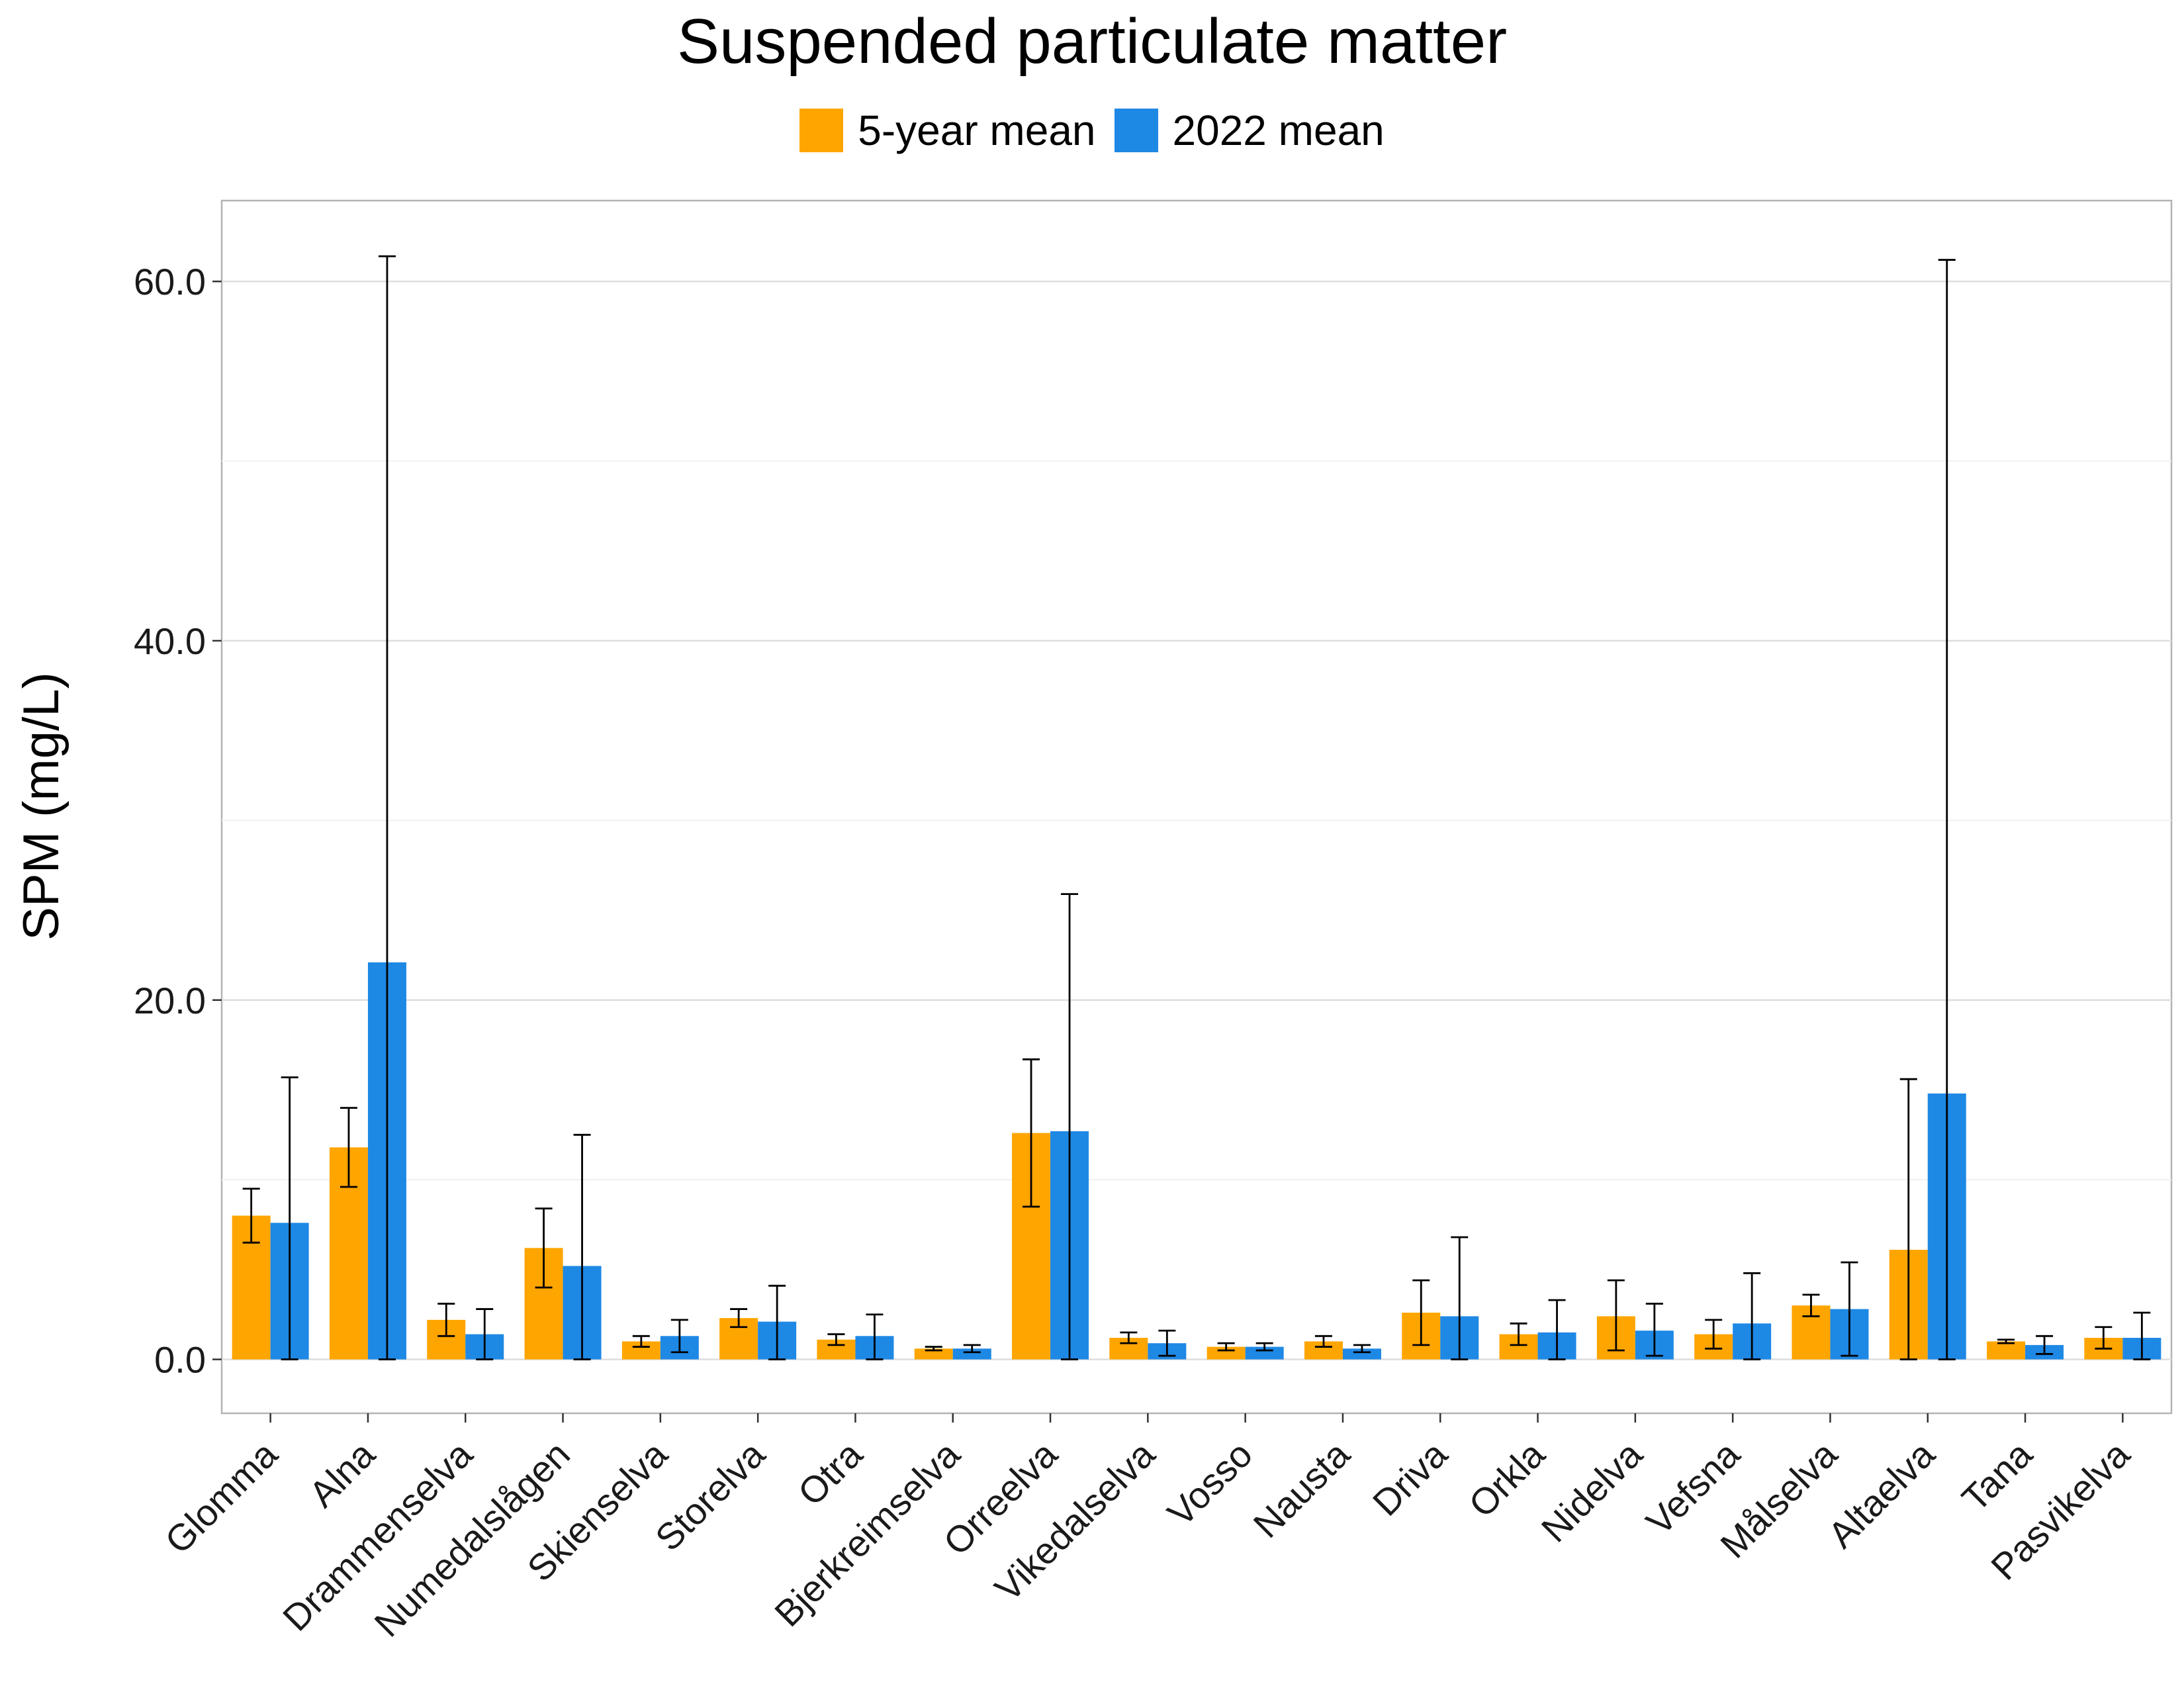 This screenshot has width=2184, height=1688. Describe the element at coordinates (1881, 1494) in the screenshot. I see `x-tick-label: Altaelva` at that location.